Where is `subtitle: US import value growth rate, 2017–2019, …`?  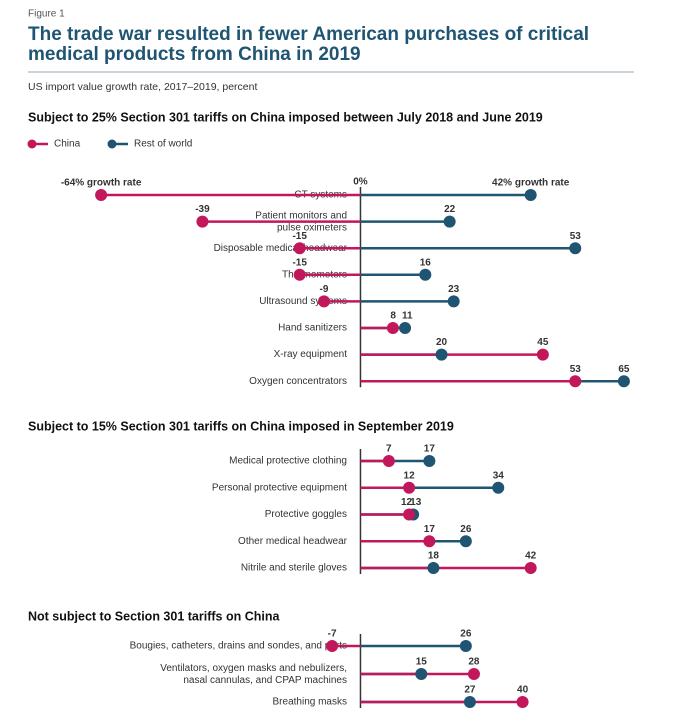
subtitle: US import value growth rate, 2017–2019, … is located at coordinates (142, 87).